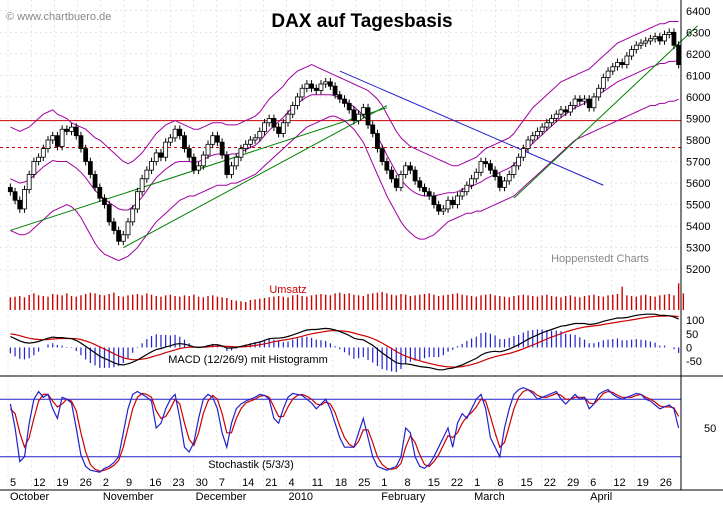  What do you see at coordinates (291, 483) in the screenshot?
I see `x-day-label: 4` at bounding box center [291, 483].